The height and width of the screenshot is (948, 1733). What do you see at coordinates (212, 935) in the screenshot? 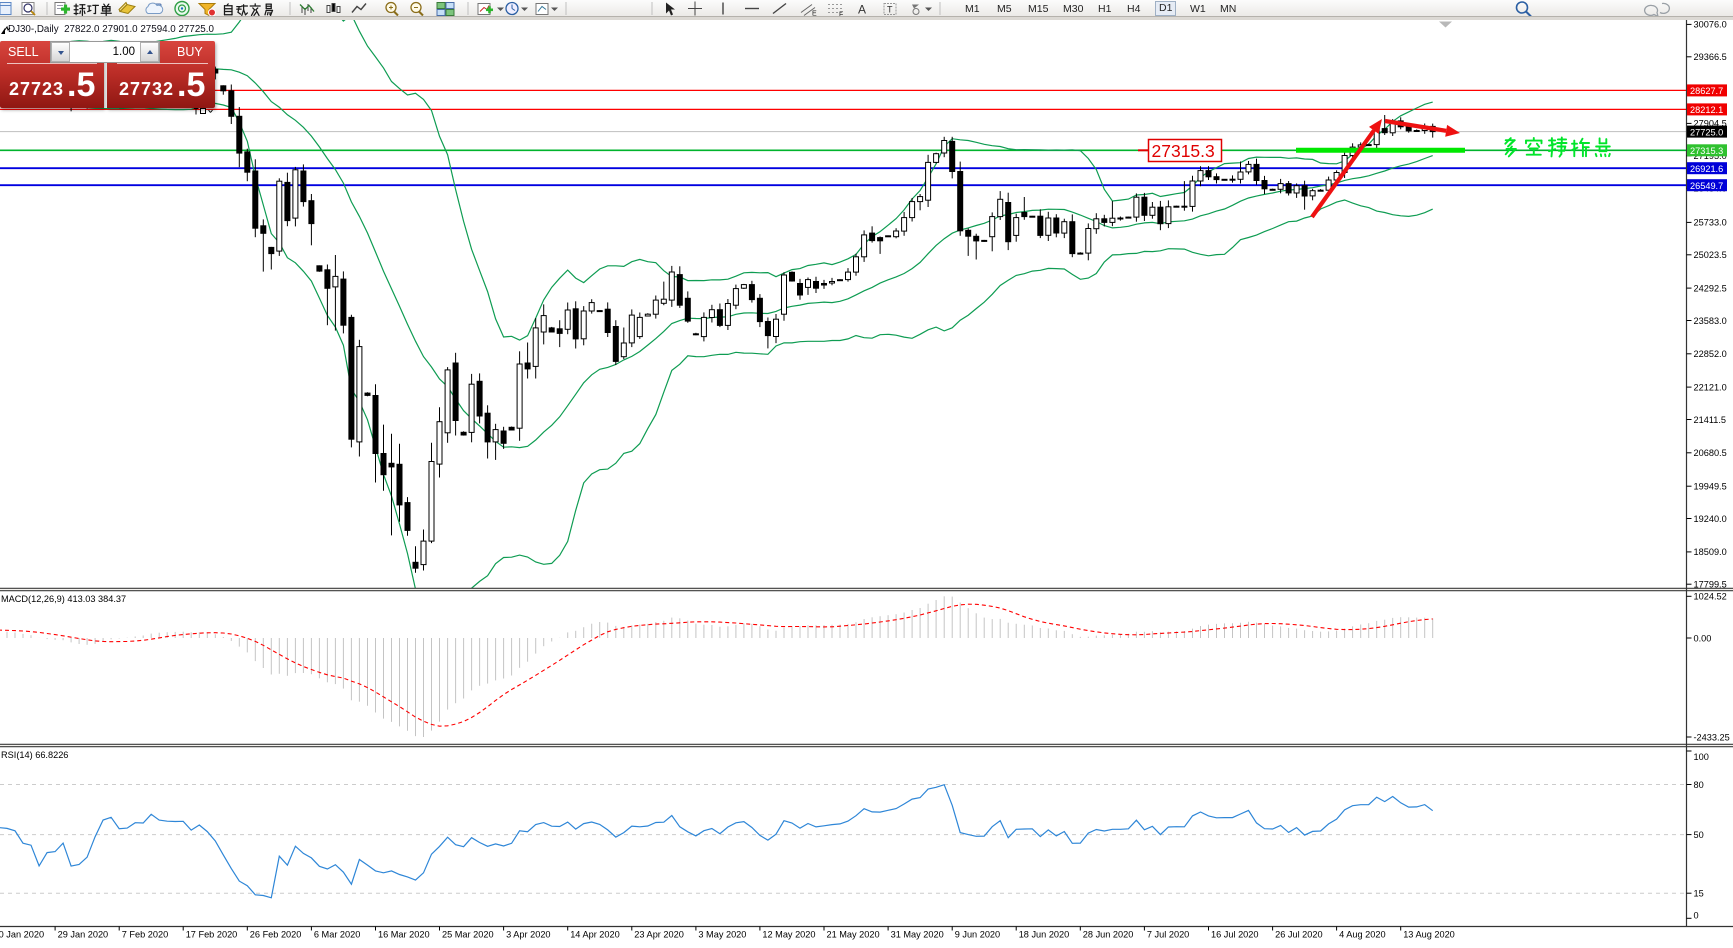
I see `svg-text: 17 Feb 2020` at bounding box center [212, 935].